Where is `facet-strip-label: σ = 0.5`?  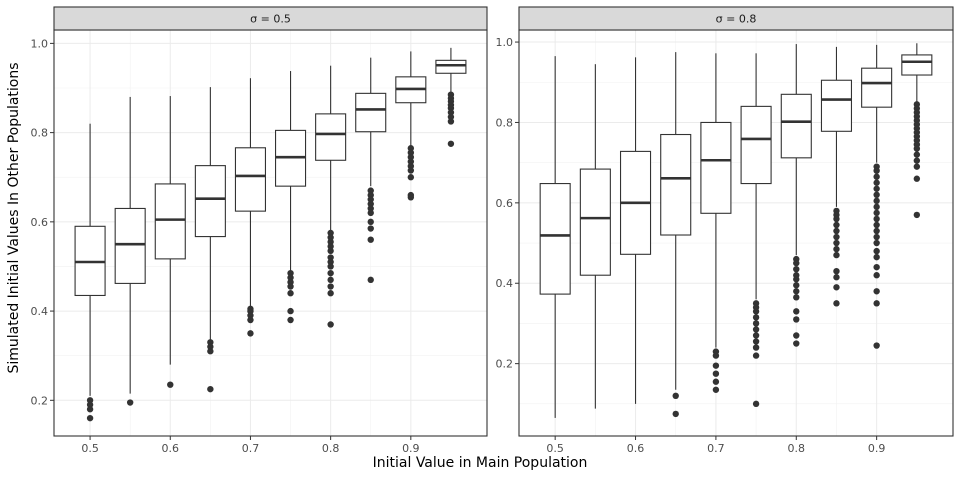
facet-strip-label: σ = 0.5 is located at coordinates (270, 19).